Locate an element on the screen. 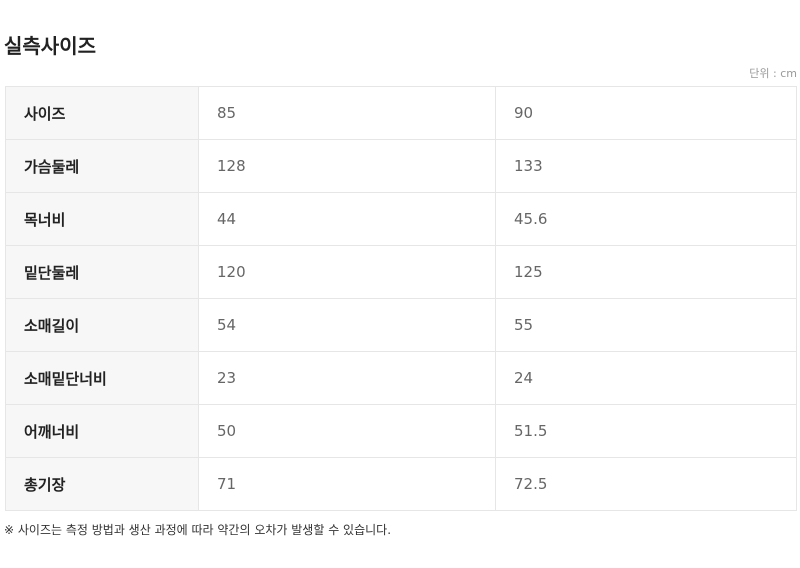  size-value: 55 is located at coordinates (646, 325).